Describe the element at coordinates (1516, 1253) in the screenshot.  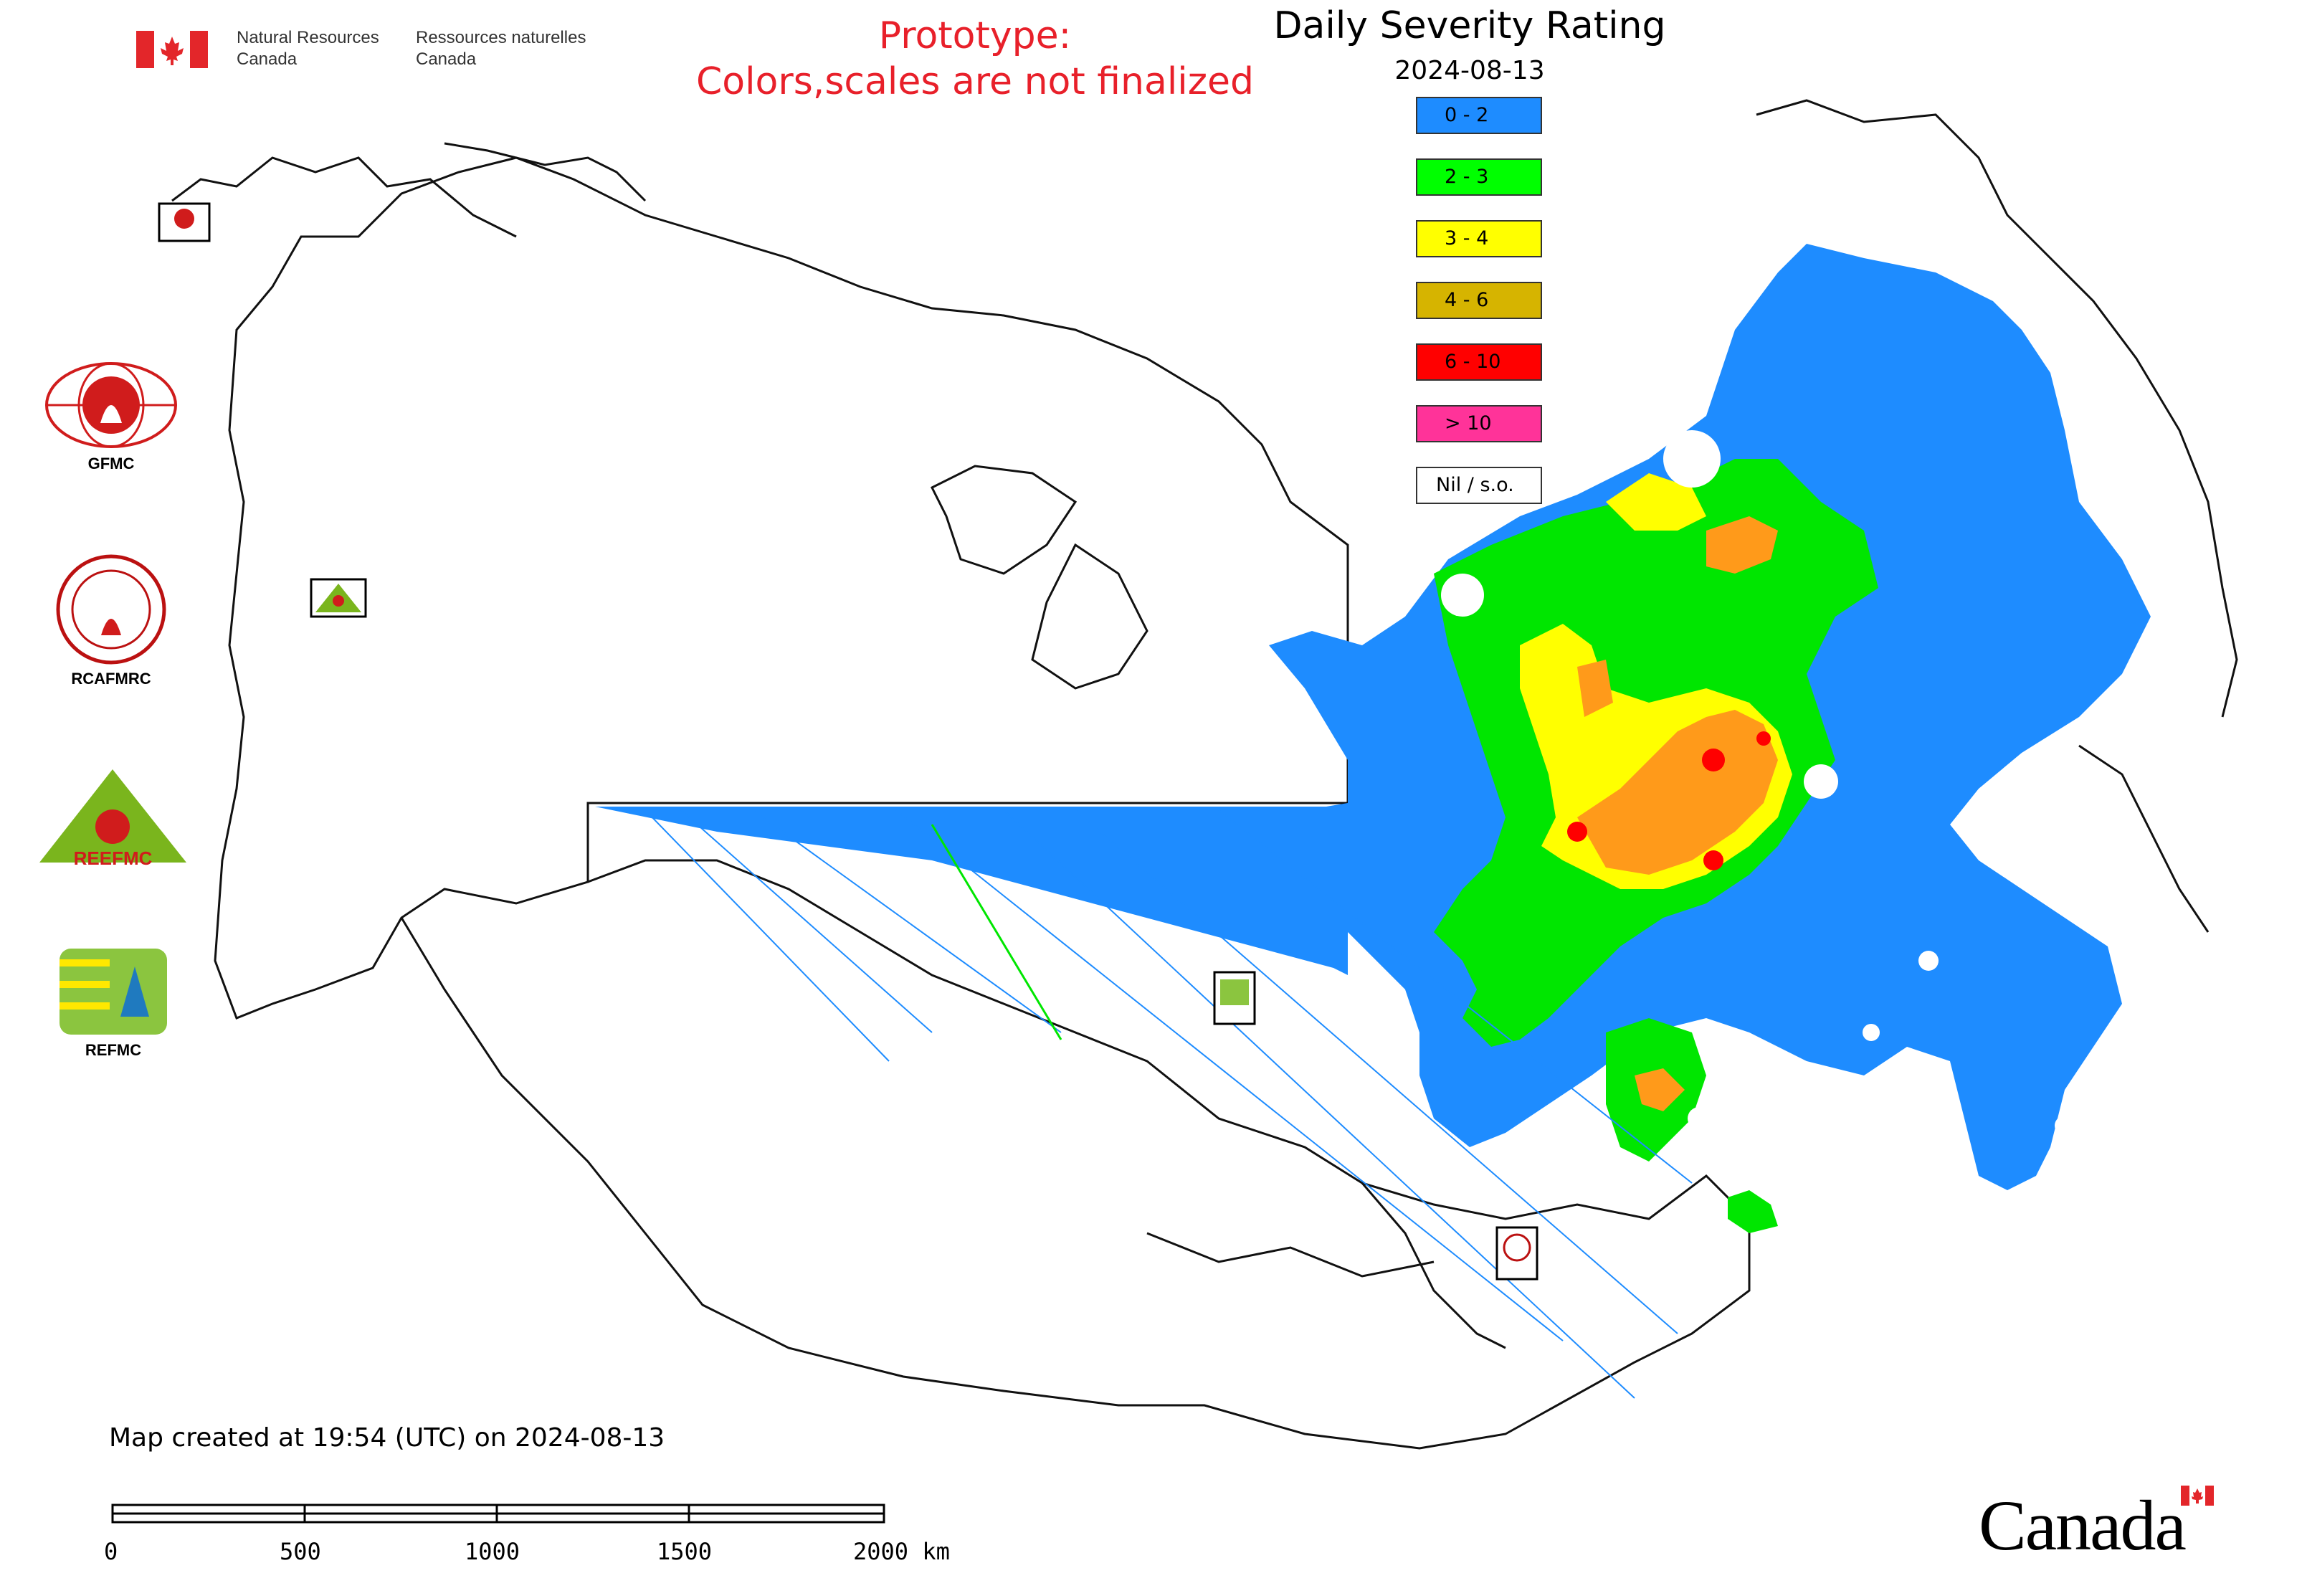
I see `marker-rcafmrc` at that location.